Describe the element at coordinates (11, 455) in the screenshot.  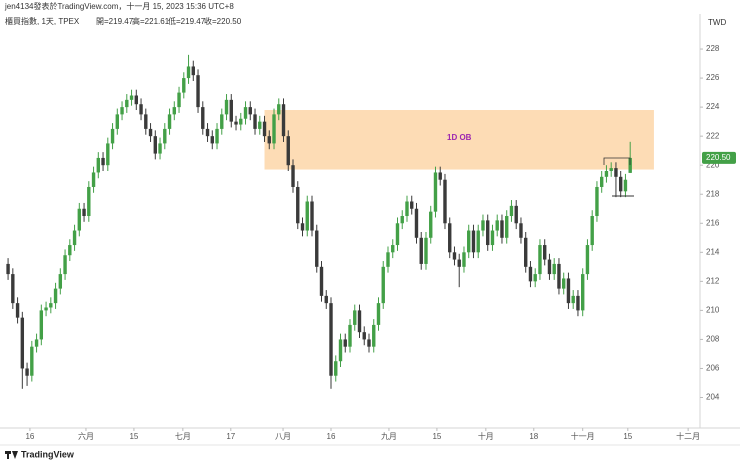
I see `logo` at that location.